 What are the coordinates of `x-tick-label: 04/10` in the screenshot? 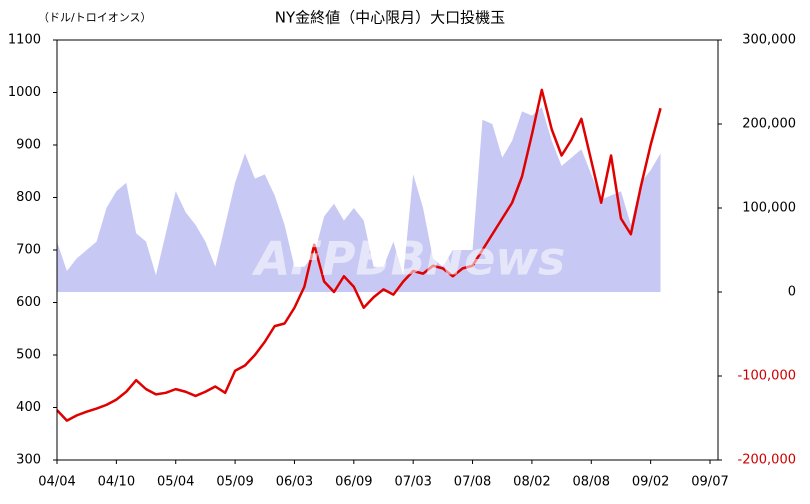 It's located at (116, 482).